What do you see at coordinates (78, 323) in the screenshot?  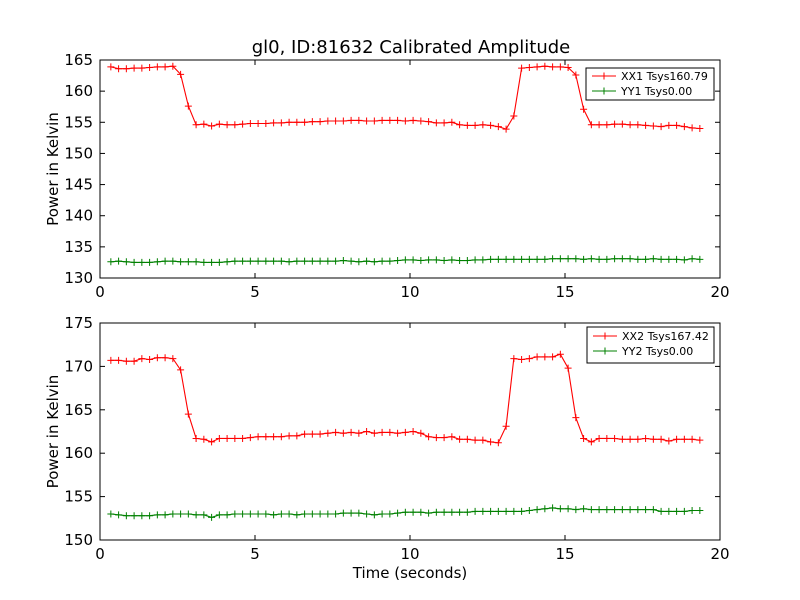 I see `y-tick-label: 175` at bounding box center [78, 323].